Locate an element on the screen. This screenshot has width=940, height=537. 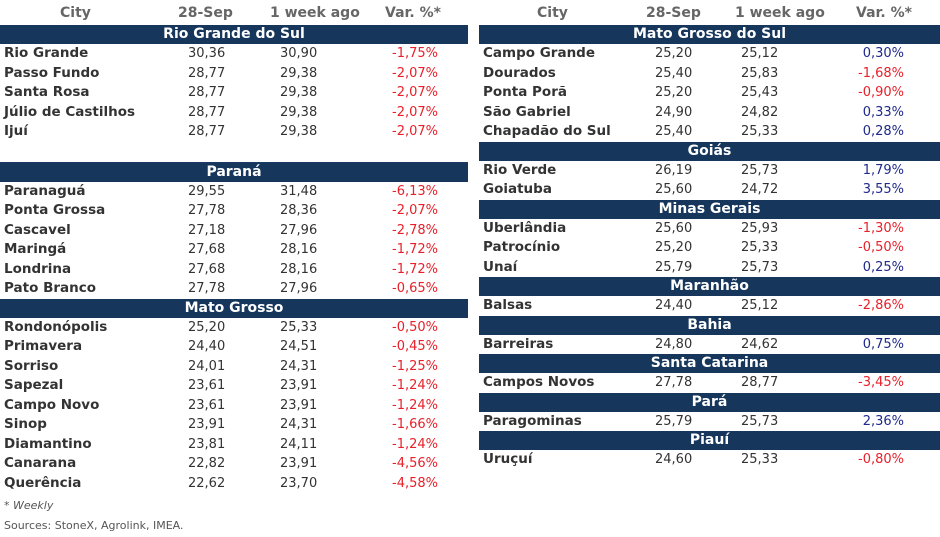
table-row: Ponta Porã 25,20 25,43 -0,90% is located at coordinates (709, 93).